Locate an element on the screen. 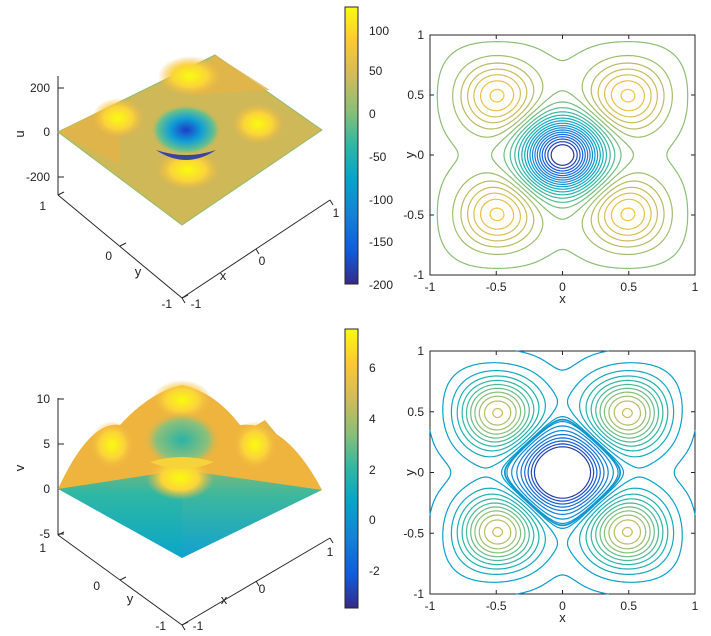  colorbar-tick-label: 6 is located at coordinates (372, 368).